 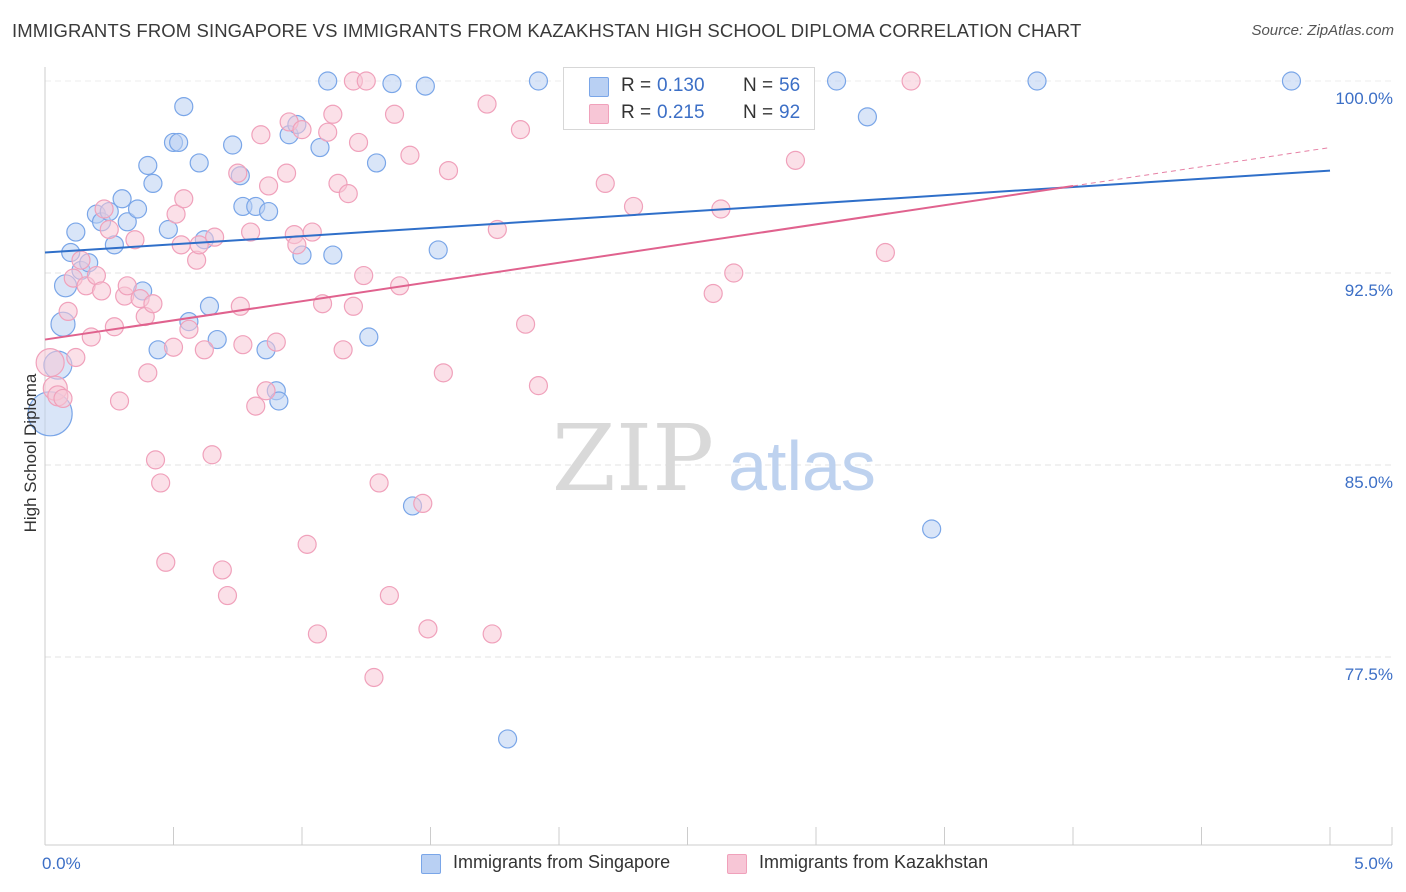 I want to click on kazakhstan-legend-swatch, so click(x=737, y=864).